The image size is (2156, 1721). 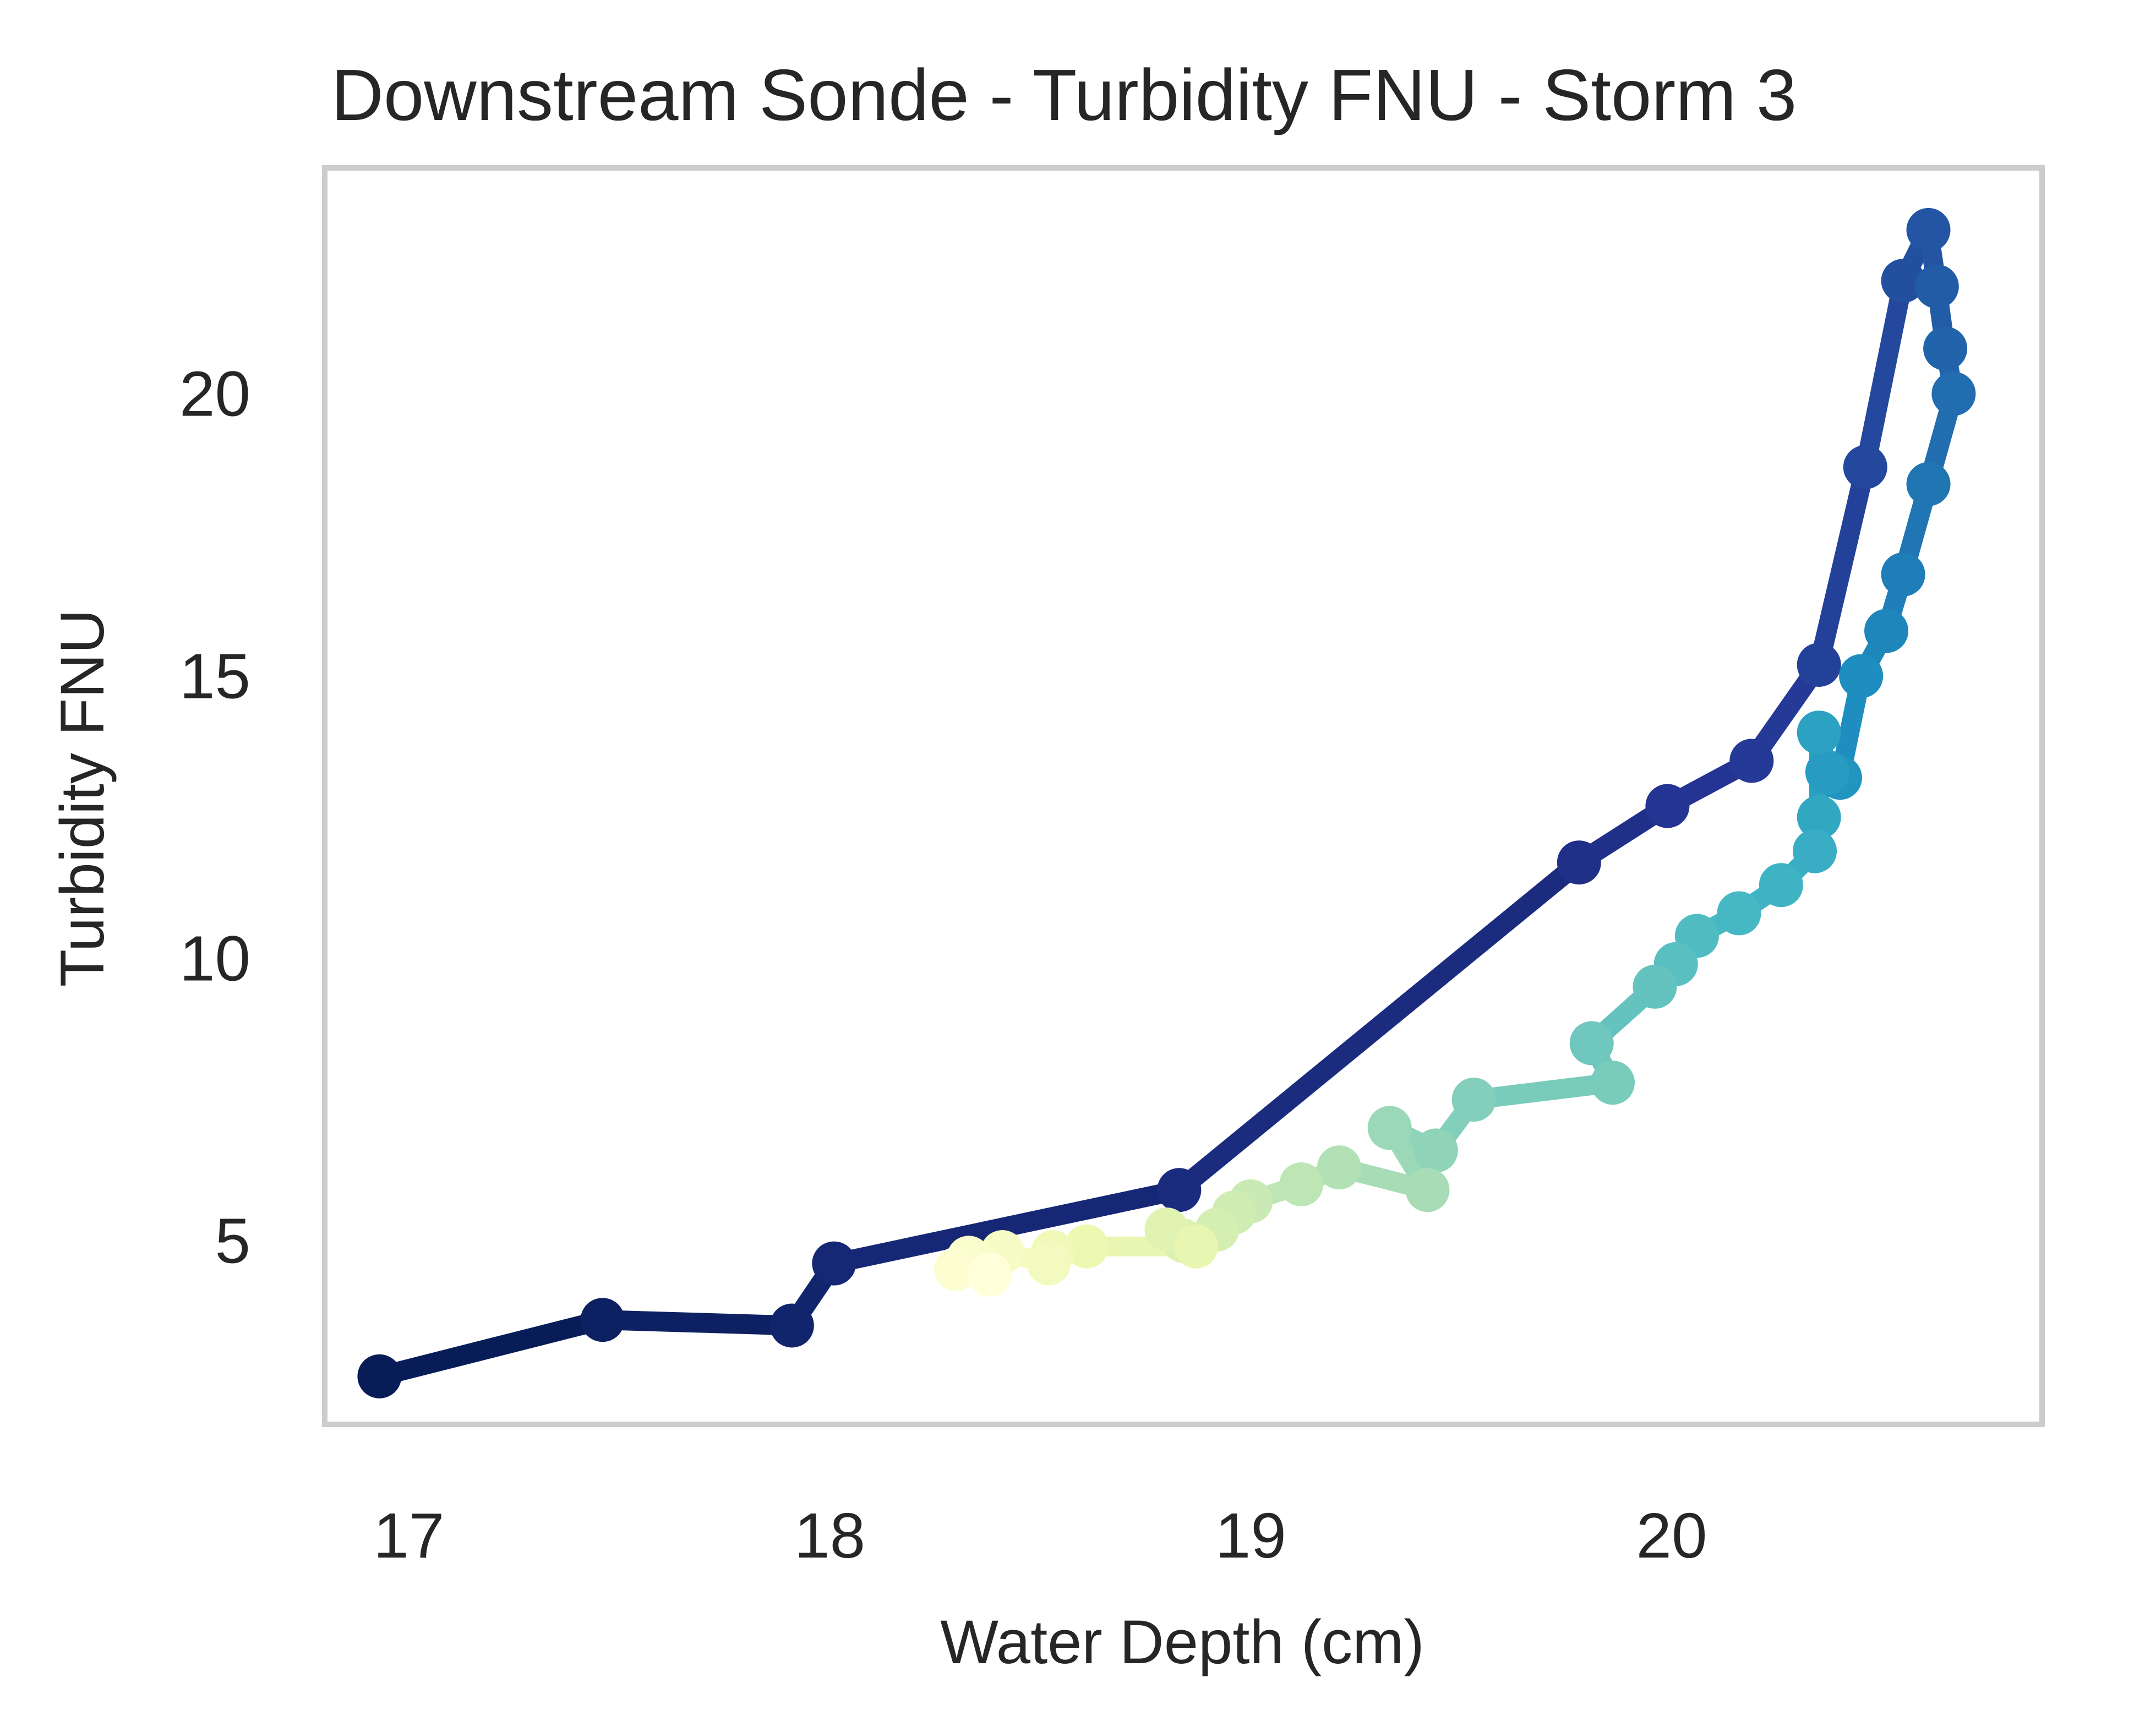 I want to click on x-tick-label: 19, so click(x=1250, y=1536).